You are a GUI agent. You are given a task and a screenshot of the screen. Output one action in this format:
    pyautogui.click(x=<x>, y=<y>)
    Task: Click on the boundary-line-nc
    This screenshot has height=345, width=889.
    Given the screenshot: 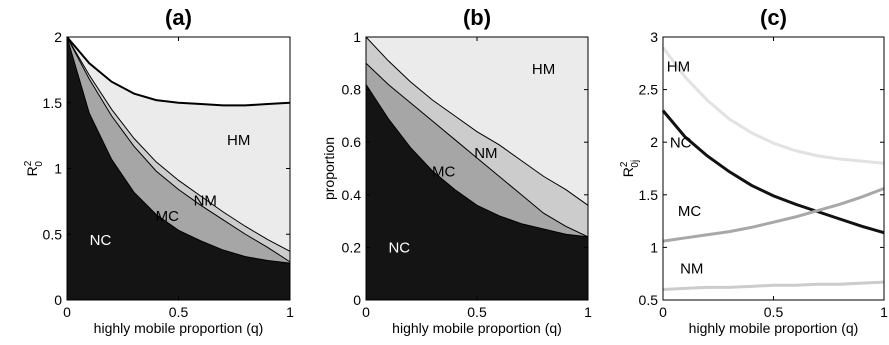 What is the action you would take?
    pyautogui.click(x=477, y=161)
    